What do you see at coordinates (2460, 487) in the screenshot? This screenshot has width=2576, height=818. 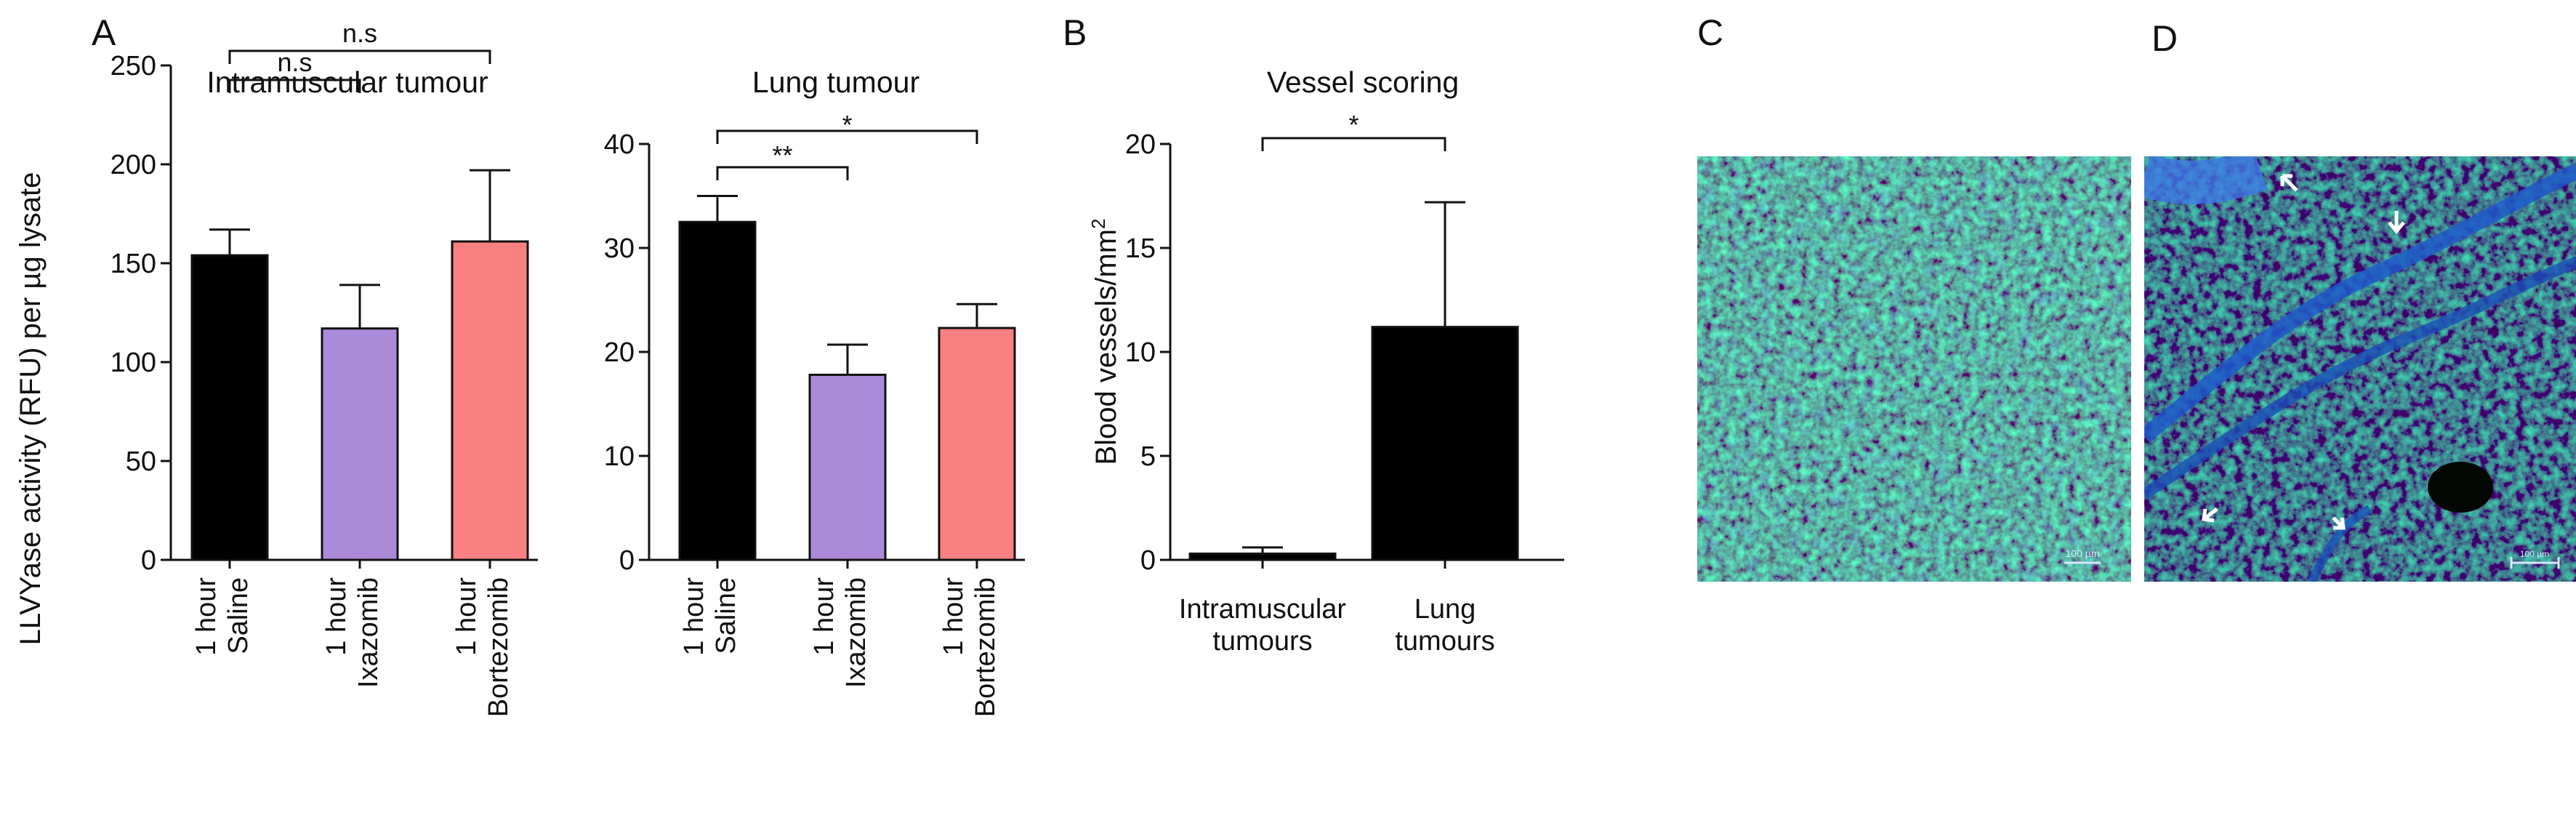 I see `tissue-gap` at bounding box center [2460, 487].